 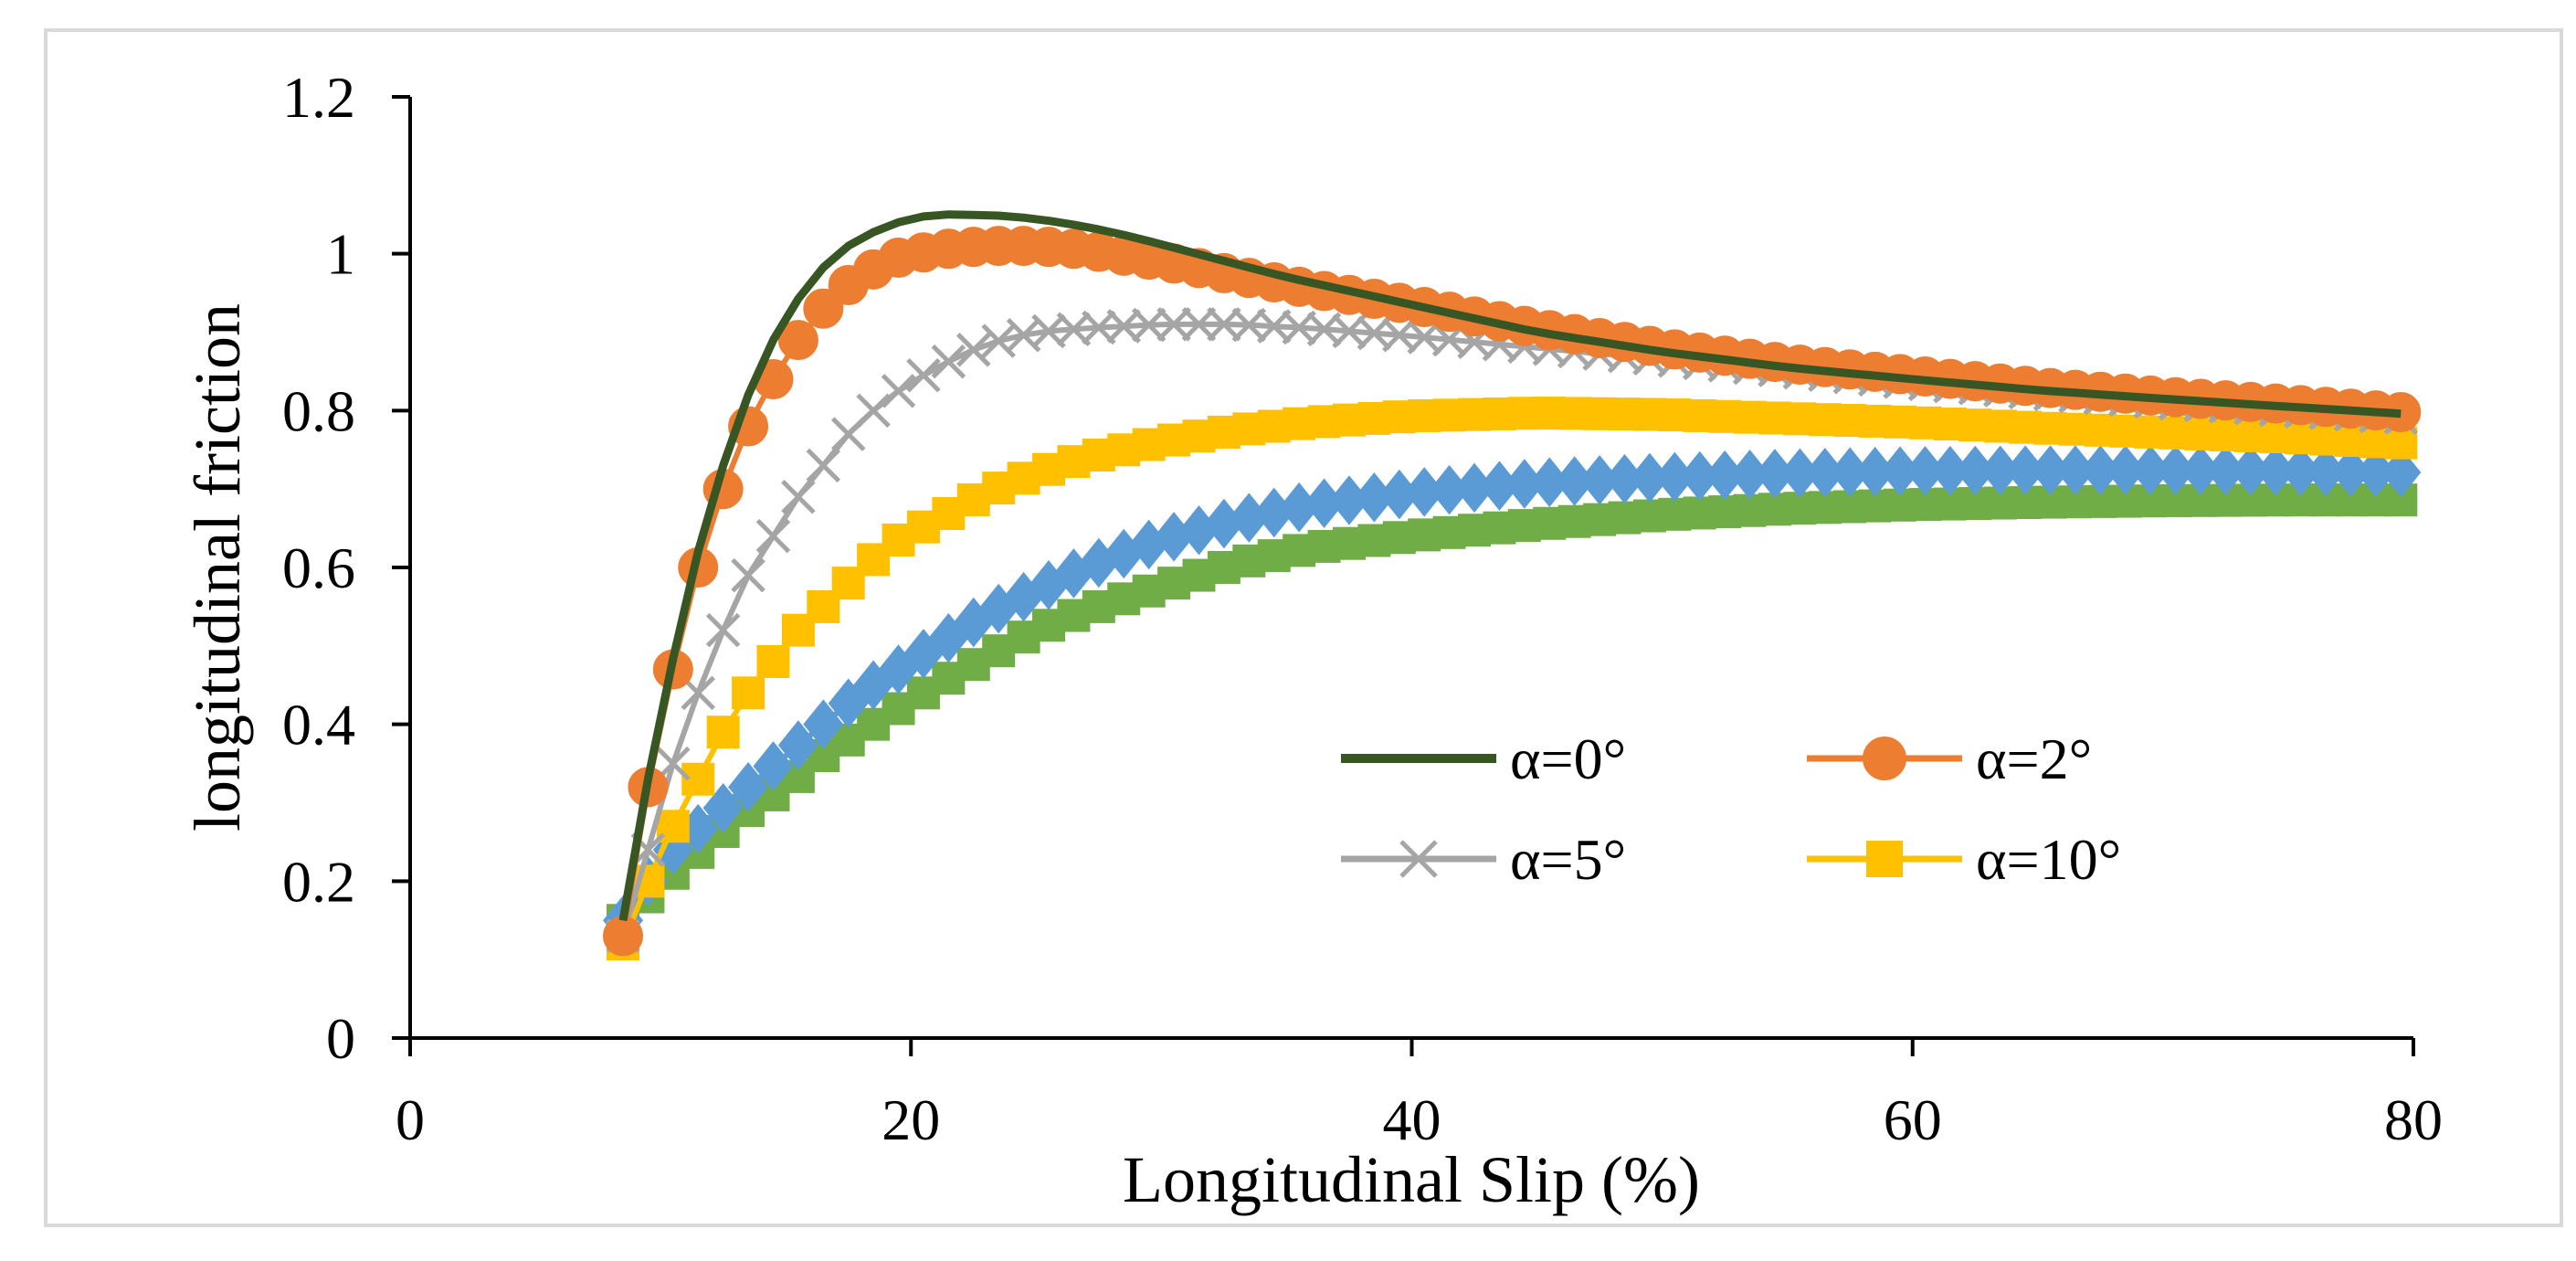 What do you see at coordinates (217, 568) in the screenshot?
I see `y-axis-title: longitudinal friction` at bounding box center [217, 568].